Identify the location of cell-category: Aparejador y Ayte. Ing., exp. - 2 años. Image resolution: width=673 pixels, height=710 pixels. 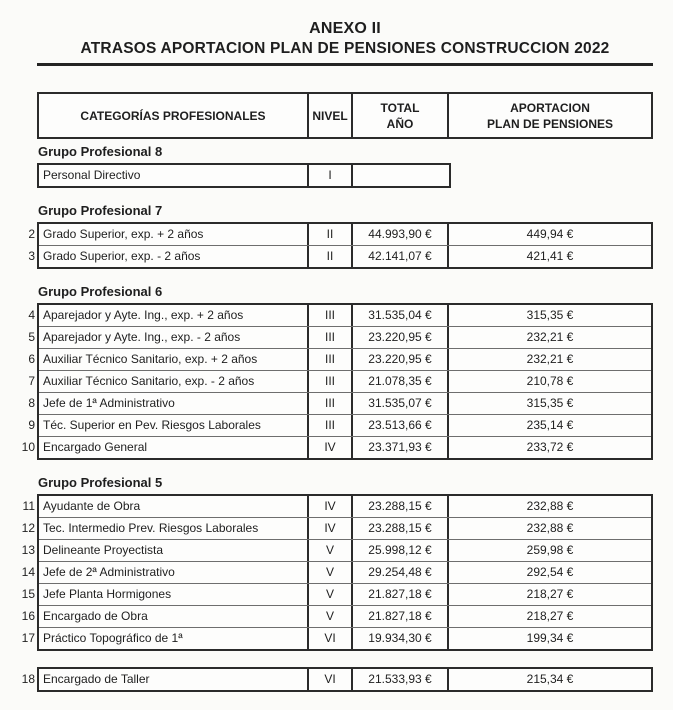
(174, 337).